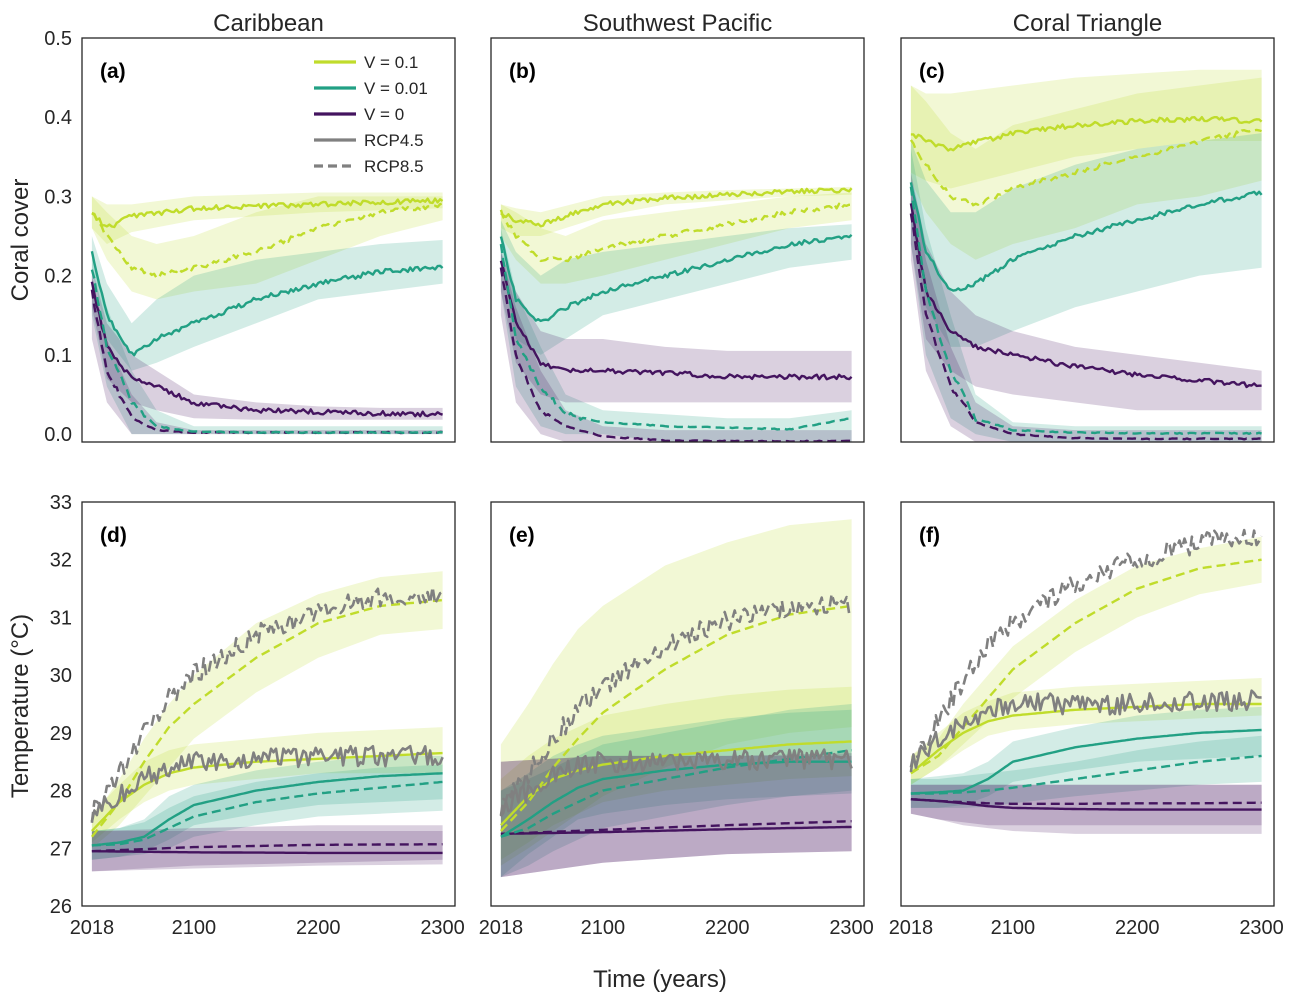  I want to click on legend: V = 0.1 V = 0.01 V = 0 RCP4.5 RCP8.5, so click(371, 114).